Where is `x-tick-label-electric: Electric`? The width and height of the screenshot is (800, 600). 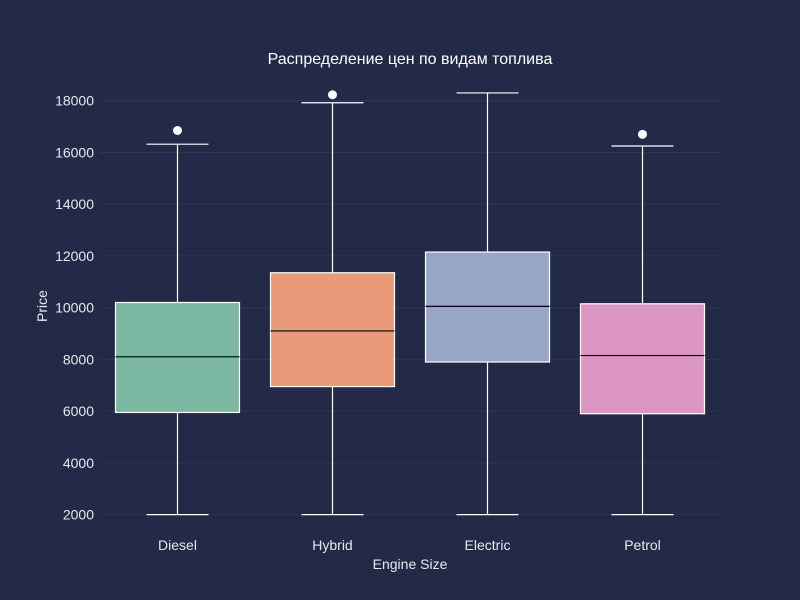
x-tick-label-electric: Electric is located at coordinates (488, 545).